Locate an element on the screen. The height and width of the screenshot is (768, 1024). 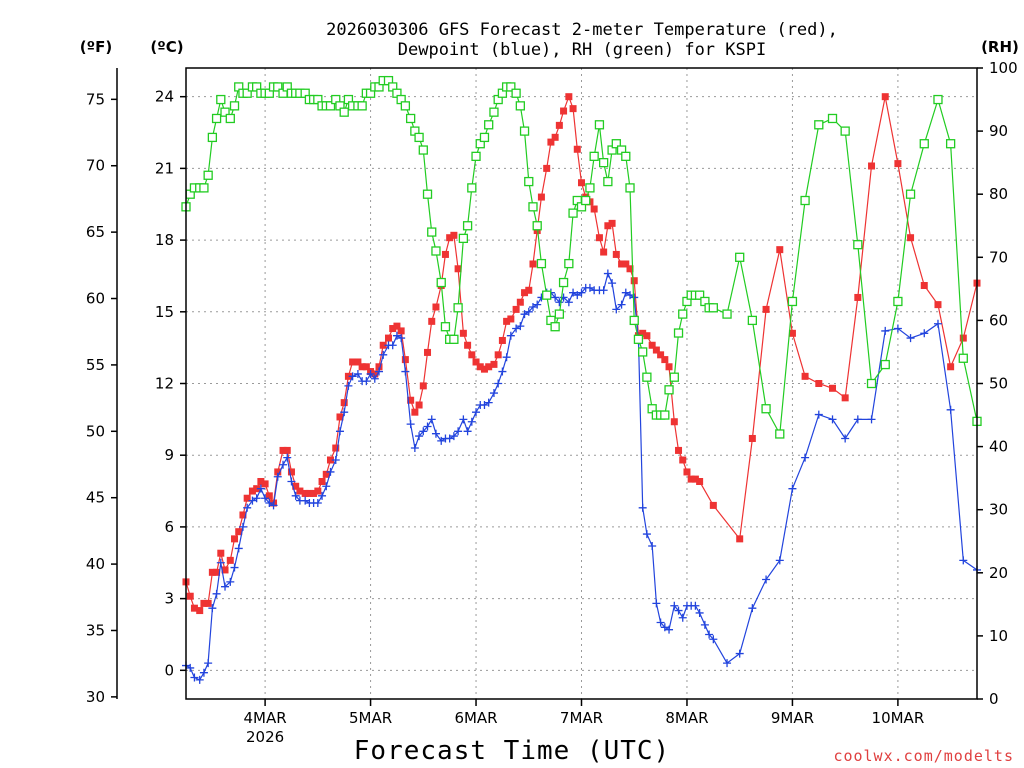
fahrenheit-tick-label: 65 is located at coordinates (95, 232).